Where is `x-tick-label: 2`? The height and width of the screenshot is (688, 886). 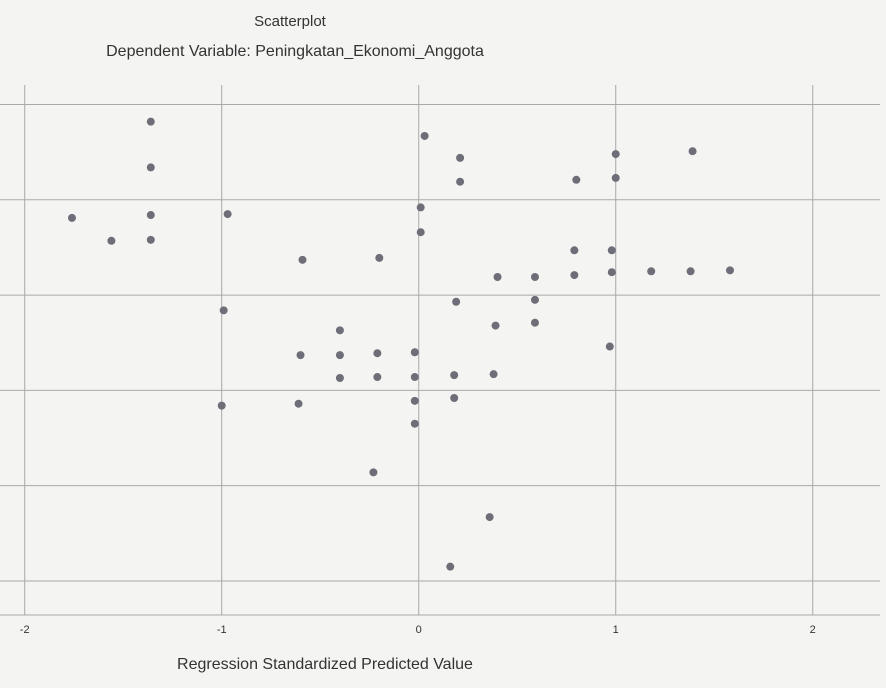 x-tick-label: 2 is located at coordinates (813, 630).